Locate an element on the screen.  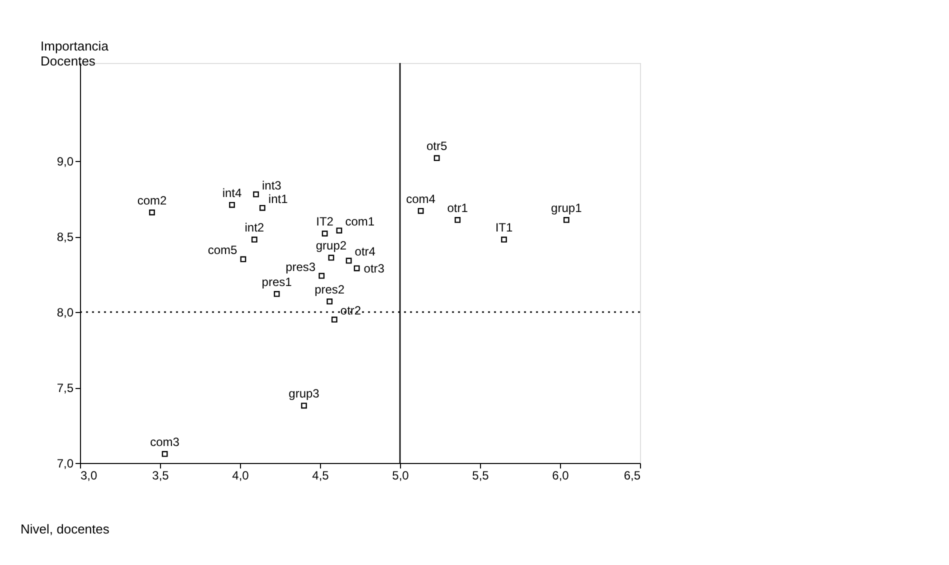
x-tick-label: 5,5 is located at coordinates (481, 475).